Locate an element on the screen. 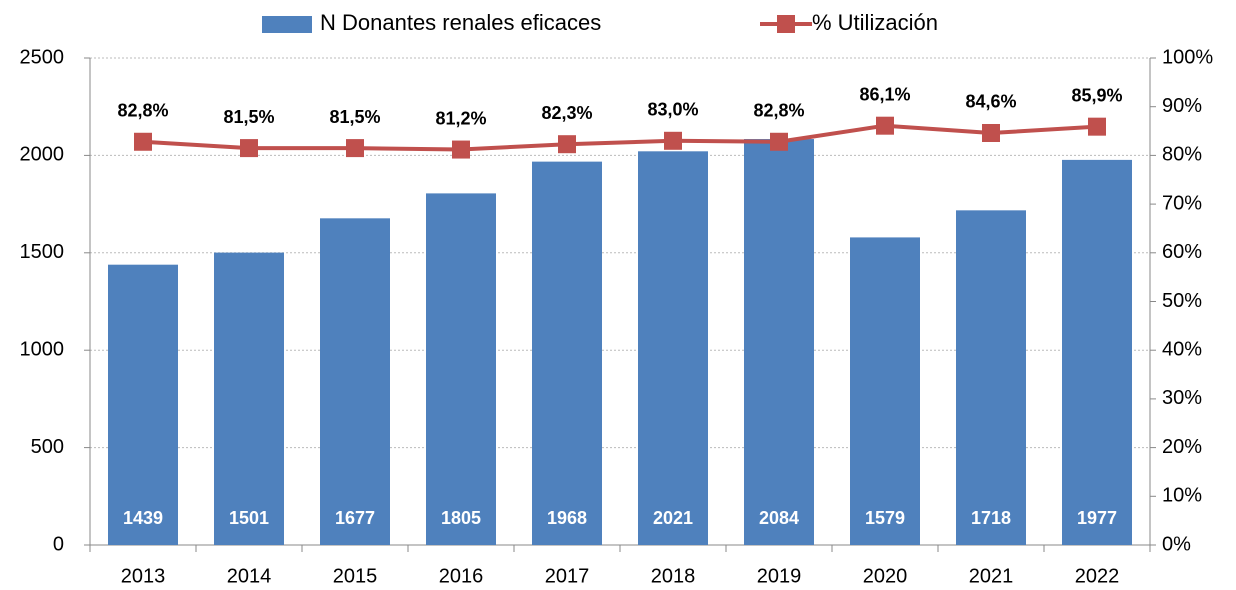 The image size is (1236, 590). bar-value-label: 1579 is located at coordinates (885, 518).